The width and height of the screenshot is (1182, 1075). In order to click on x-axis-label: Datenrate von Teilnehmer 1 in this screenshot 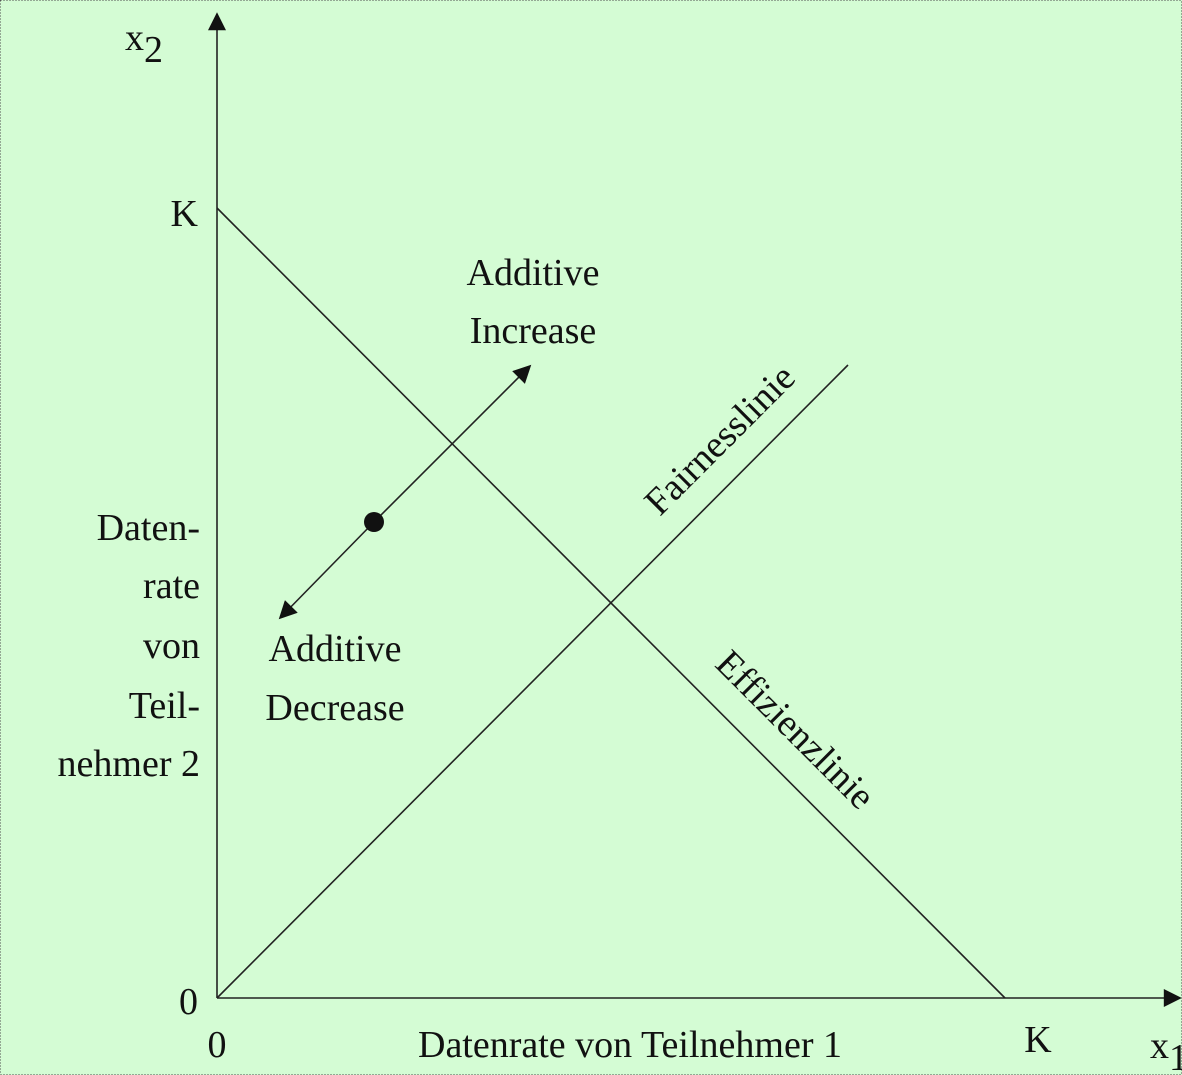, I will do `click(630, 1045)`.